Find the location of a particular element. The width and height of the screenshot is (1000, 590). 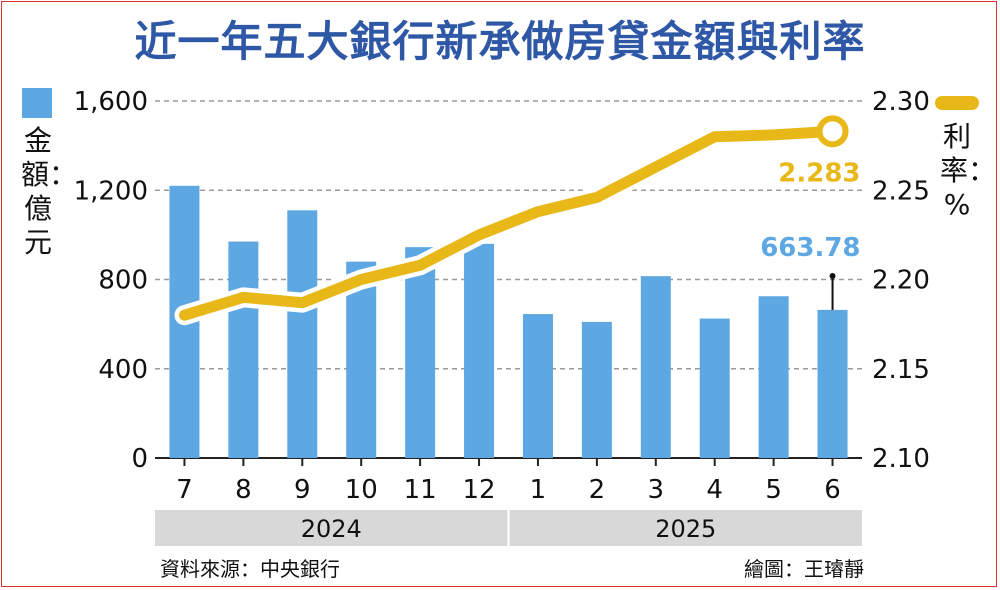

x-tick-label: 12 is located at coordinates (478, 490).